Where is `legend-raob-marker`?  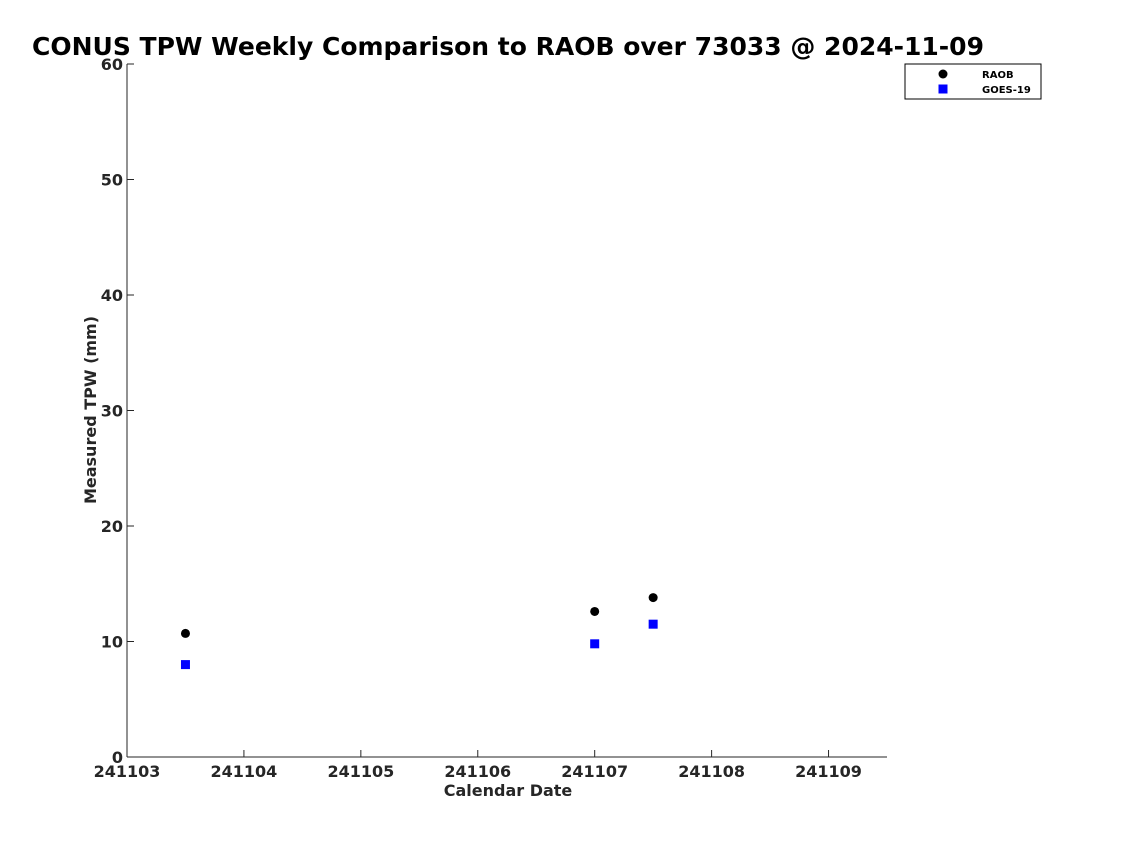 legend-raob-marker is located at coordinates (943, 74).